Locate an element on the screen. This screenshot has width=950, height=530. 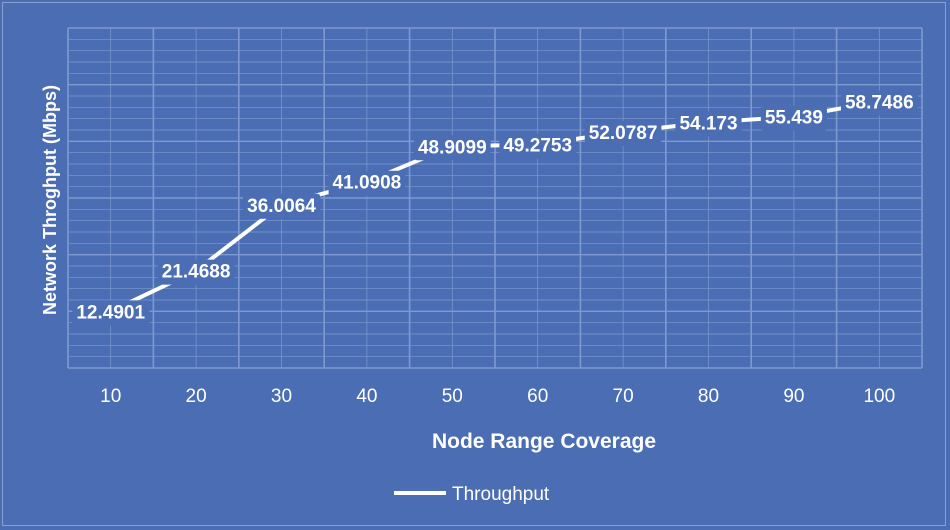
data-label-text: 54.173 is located at coordinates (708, 123).